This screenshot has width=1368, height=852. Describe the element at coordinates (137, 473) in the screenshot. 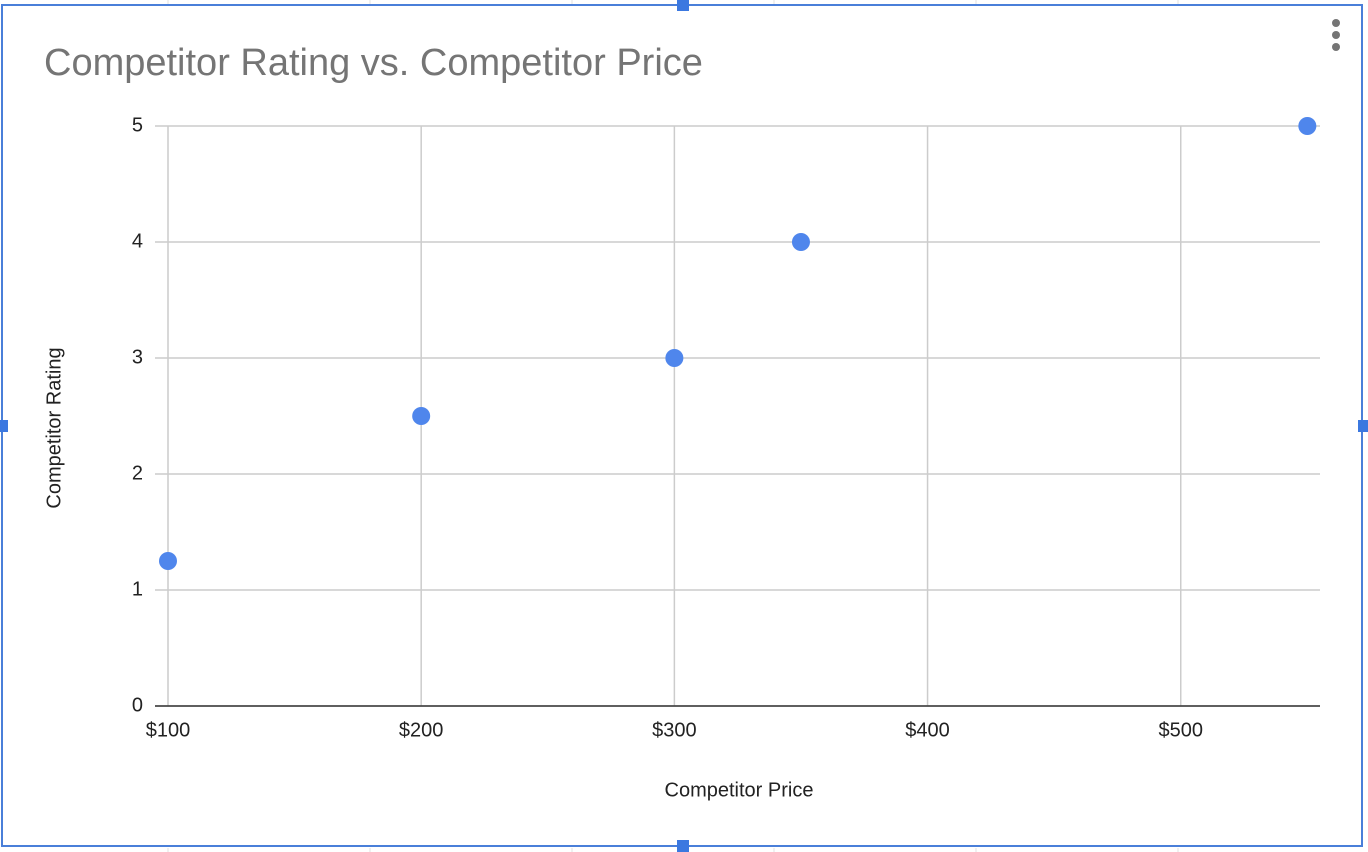

I see `y-tick-label: 2` at that location.